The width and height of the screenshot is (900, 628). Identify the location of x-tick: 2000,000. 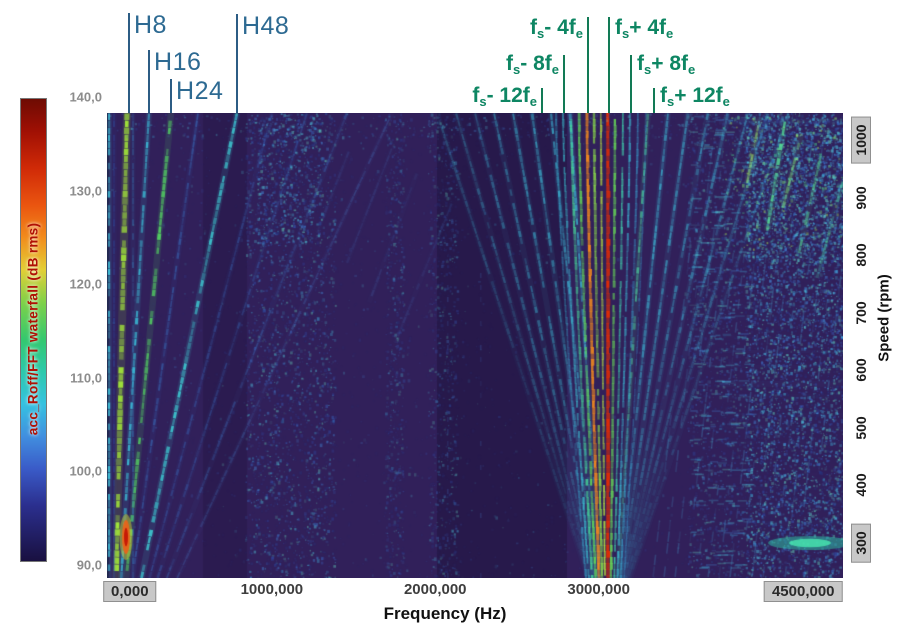
(435, 589).